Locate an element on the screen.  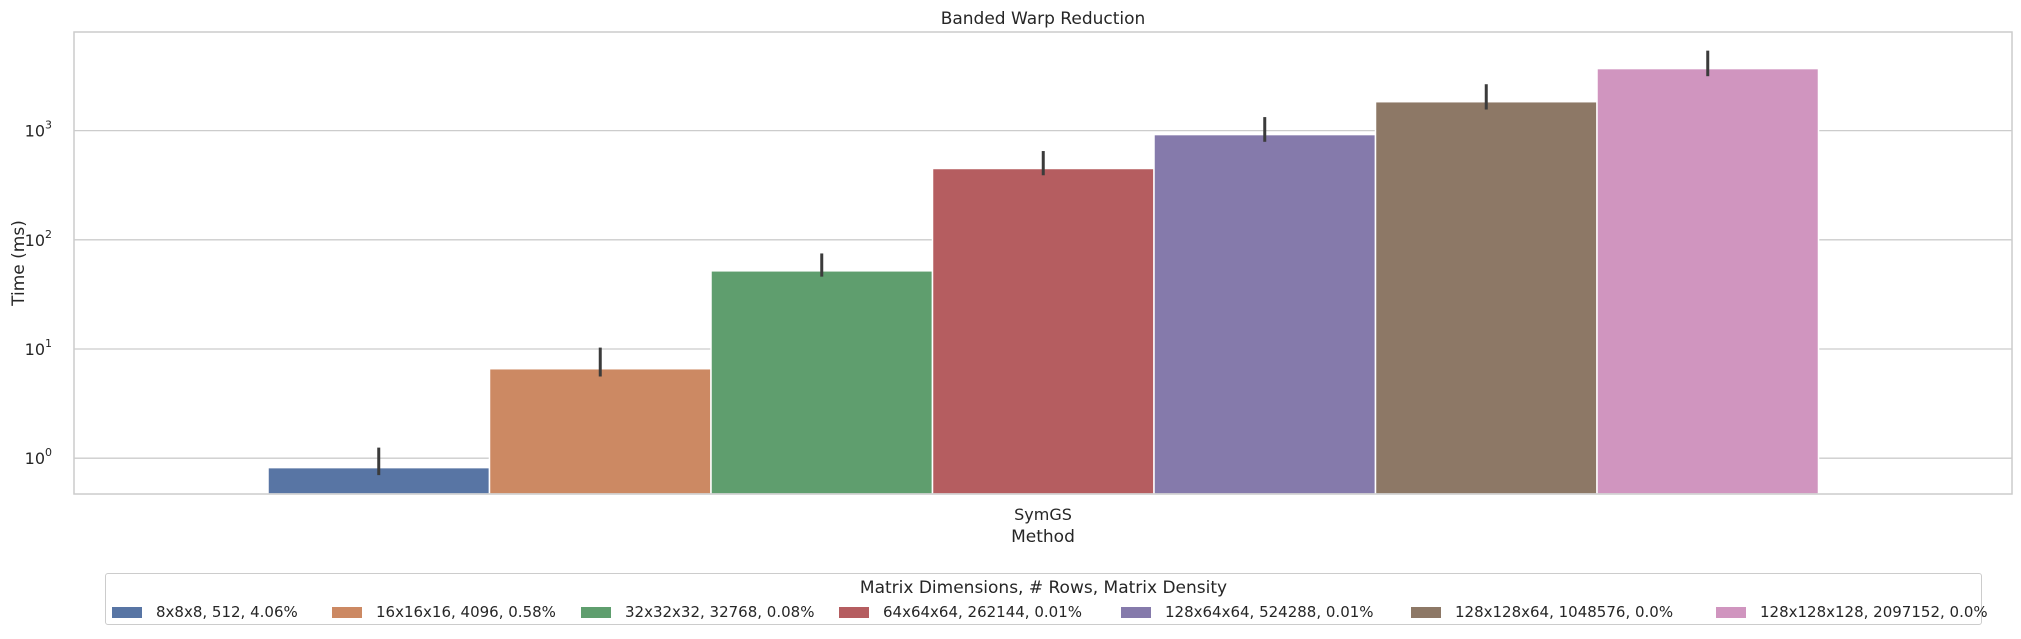
y-tick-label: 10¹ is located at coordinates (38, 348).